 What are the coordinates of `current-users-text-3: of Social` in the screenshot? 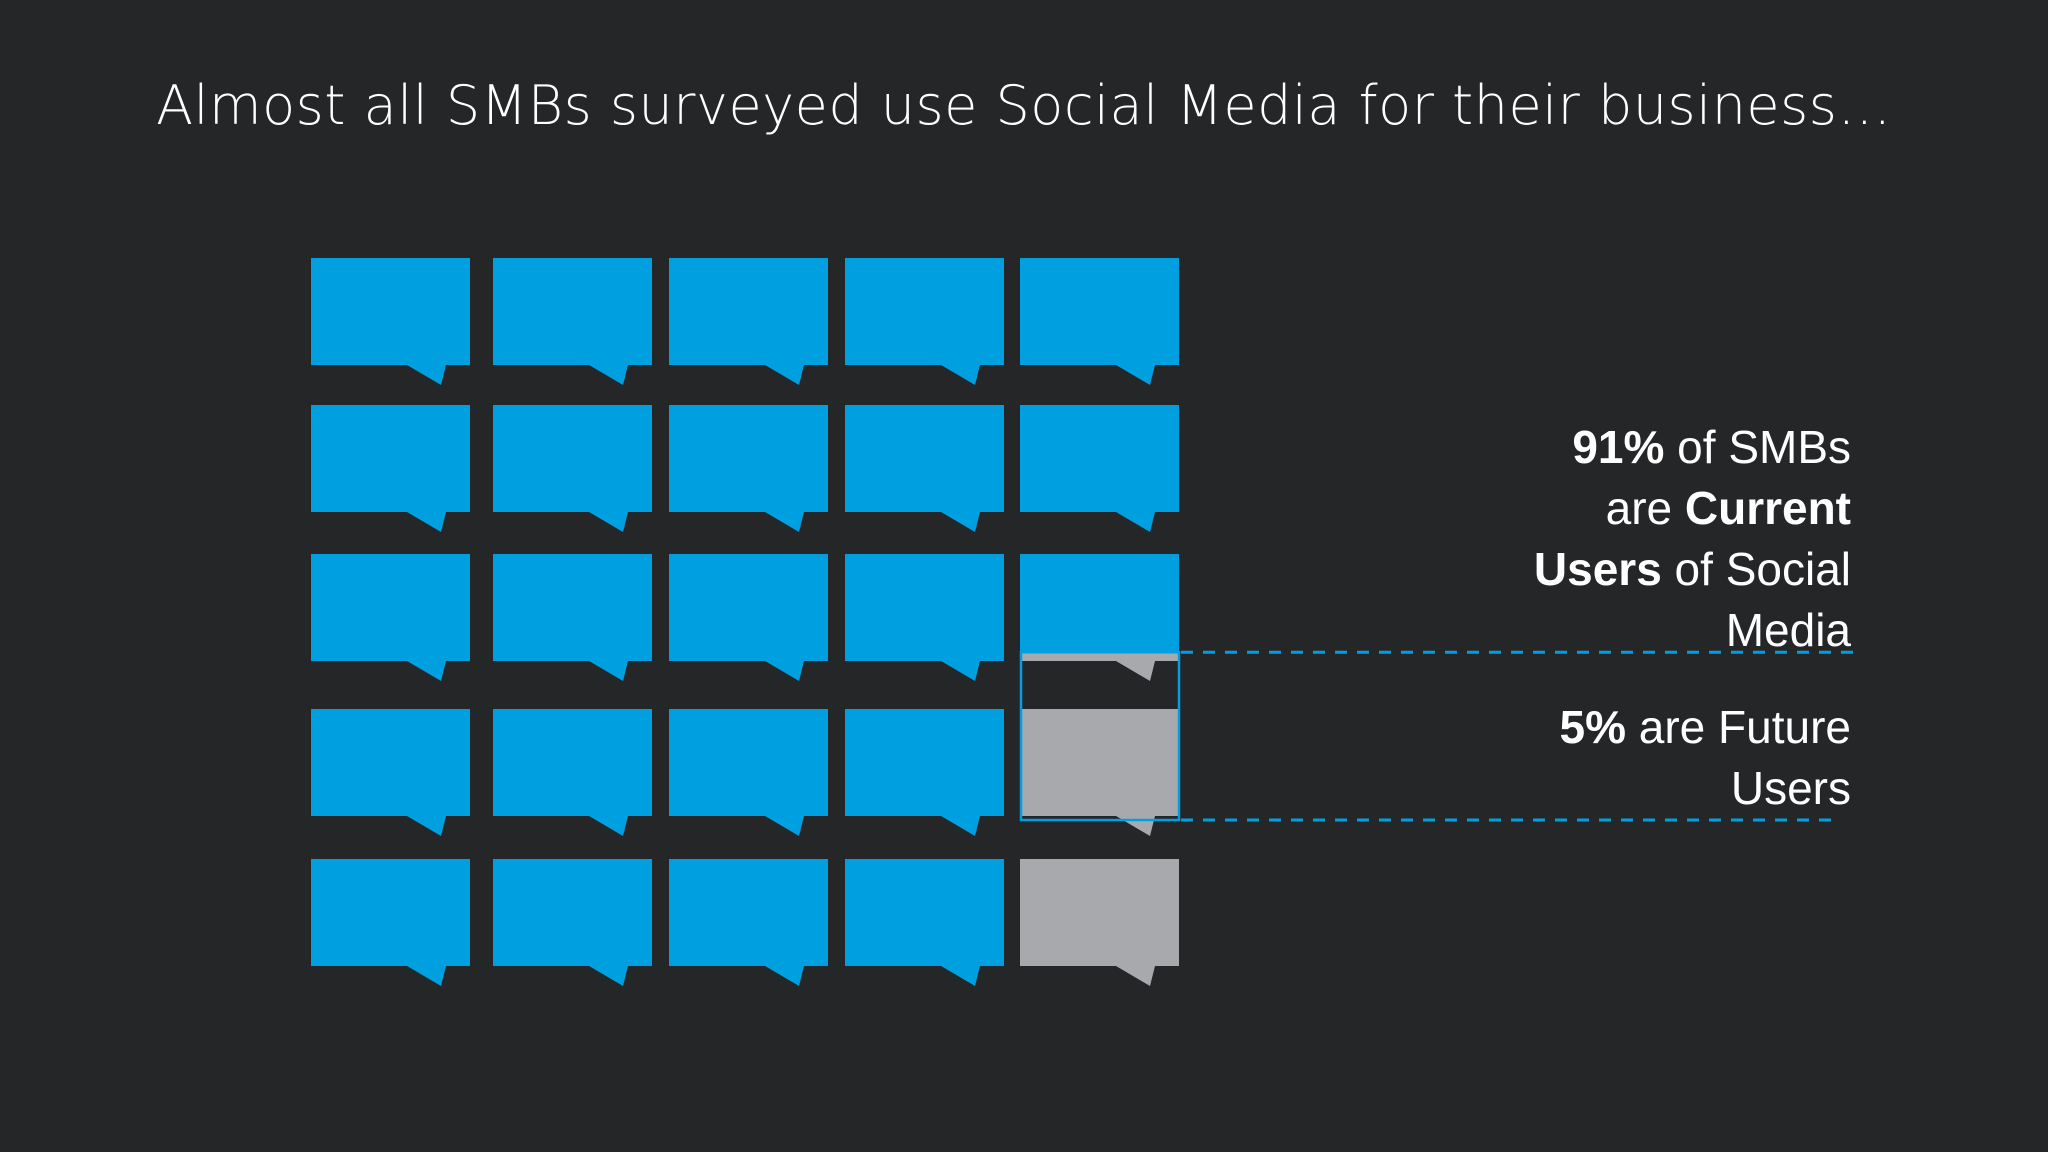 It's located at (1756, 569).